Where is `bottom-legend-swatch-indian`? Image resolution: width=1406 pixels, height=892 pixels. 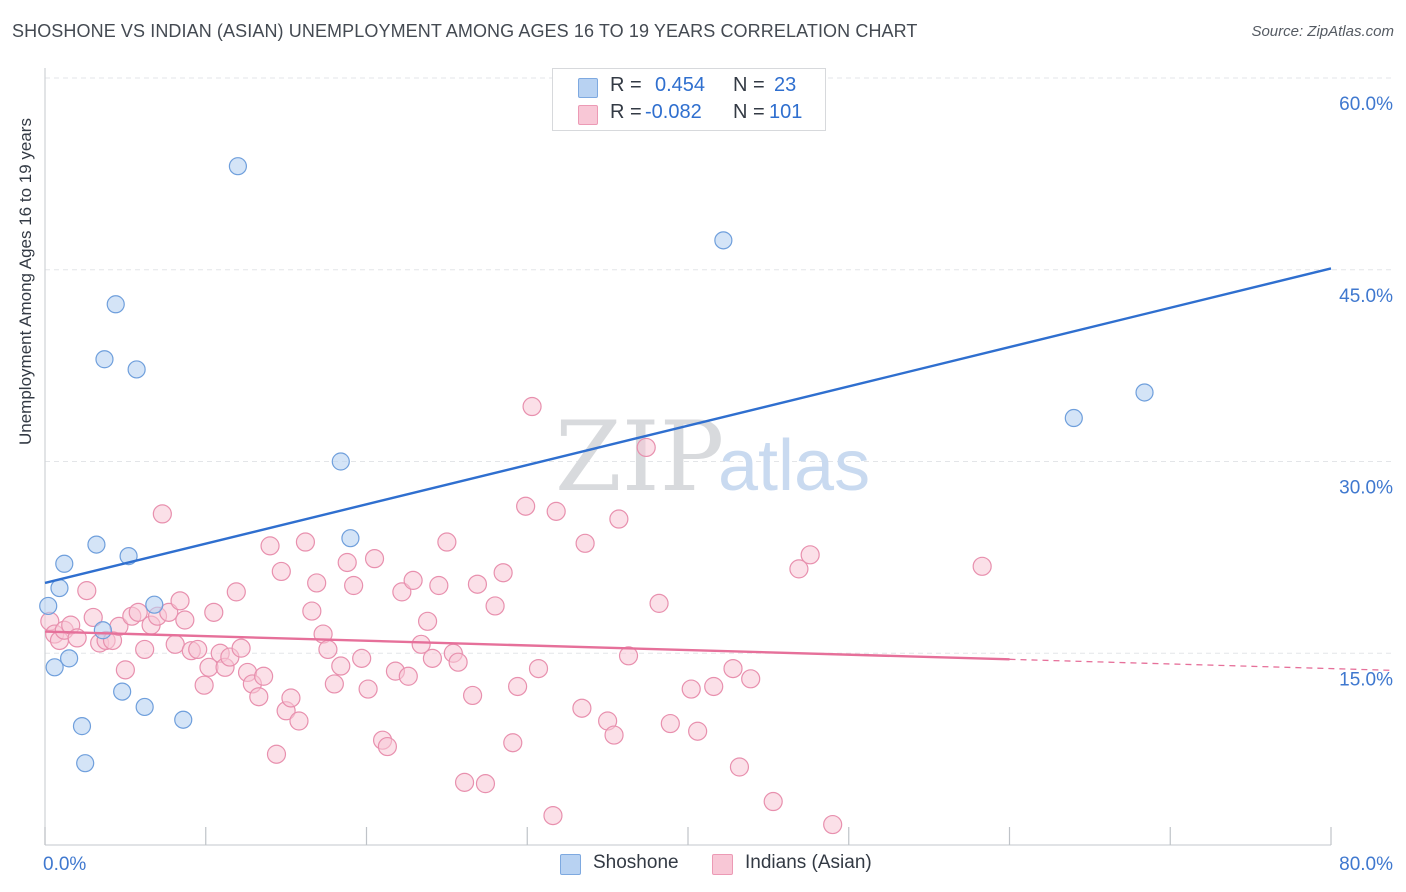 bottom-legend-swatch-indian is located at coordinates (722, 864).